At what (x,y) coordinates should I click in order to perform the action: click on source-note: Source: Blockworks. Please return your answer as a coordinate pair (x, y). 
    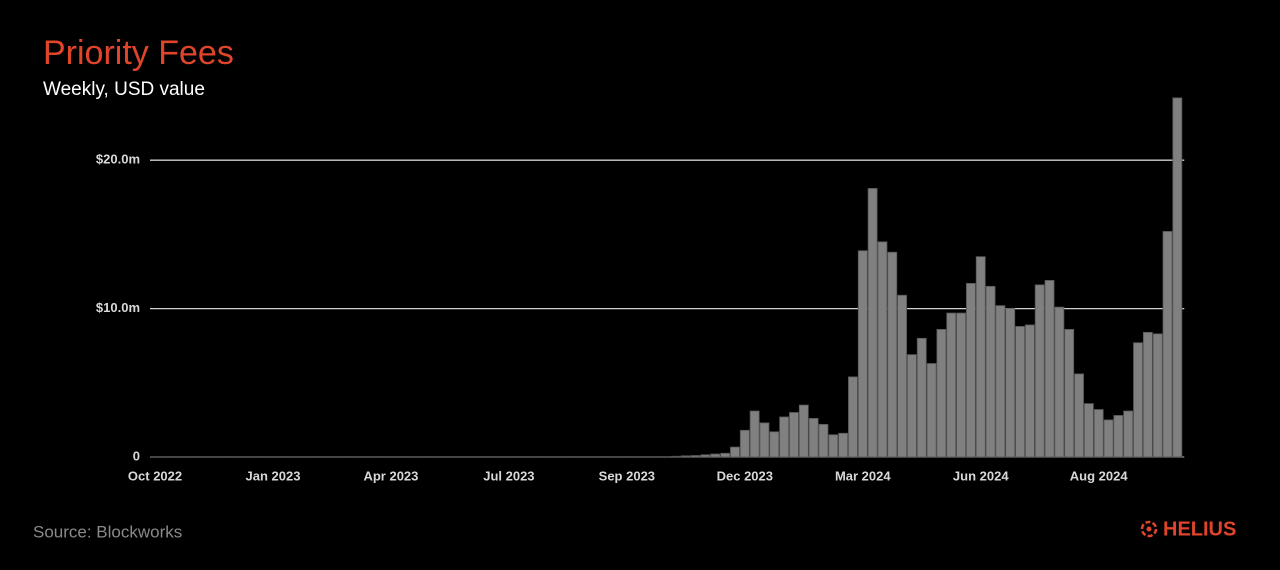
    Looking at the image, I should click on (107, 531).